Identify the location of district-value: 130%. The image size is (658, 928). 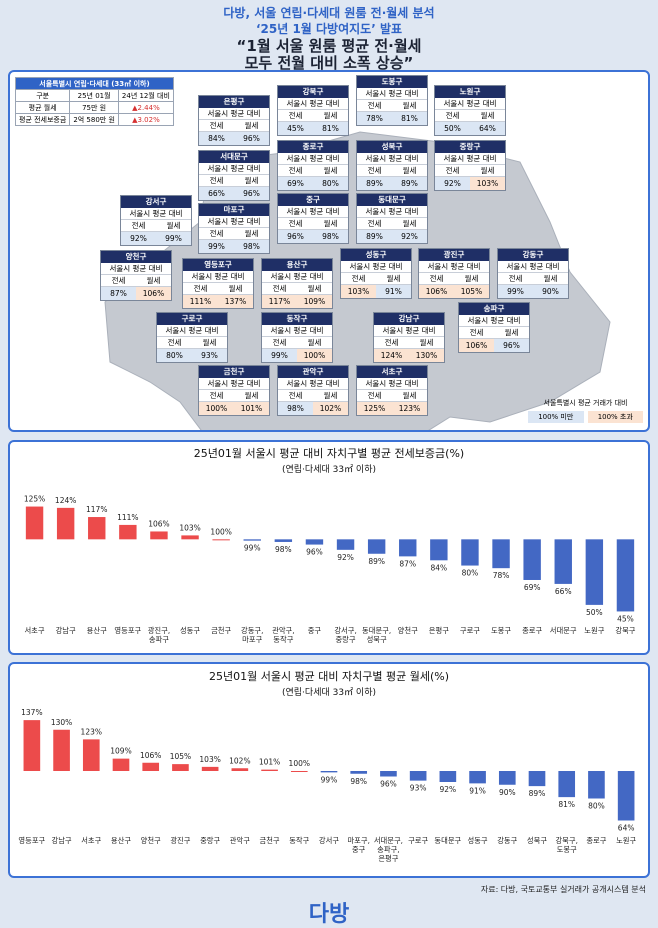
(426, 355).